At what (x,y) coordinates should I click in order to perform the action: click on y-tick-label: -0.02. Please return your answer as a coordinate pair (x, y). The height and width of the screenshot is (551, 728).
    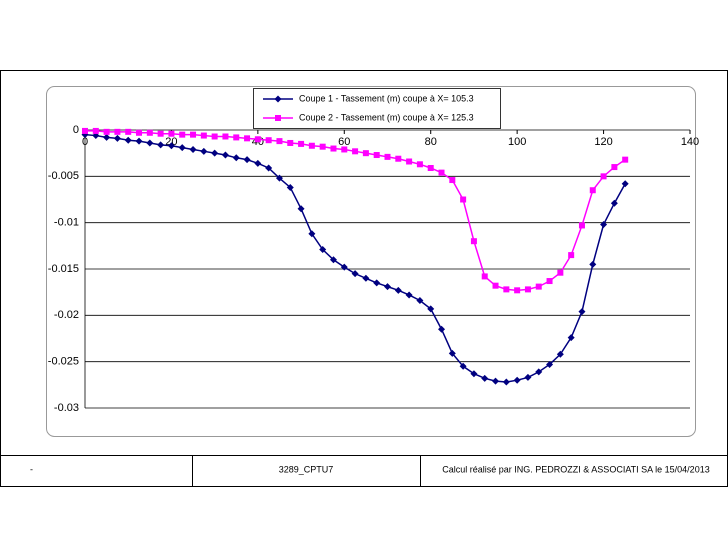
    Looking at the image, I should click on (66, 315).